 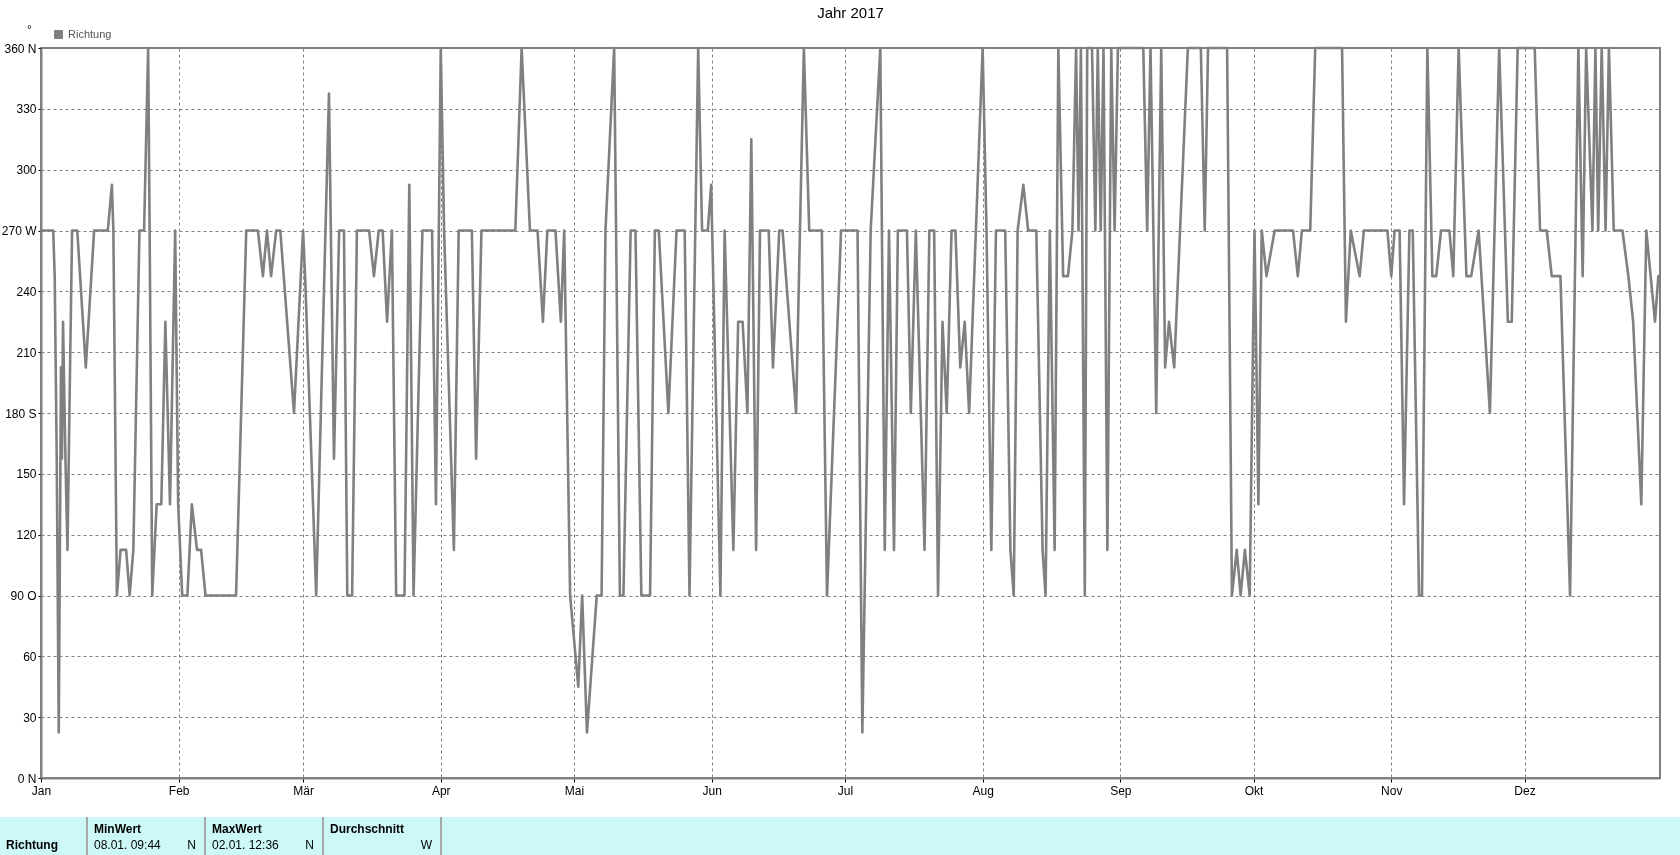 I want to click on y-tick-label: 60, so click(x=30, y=656).